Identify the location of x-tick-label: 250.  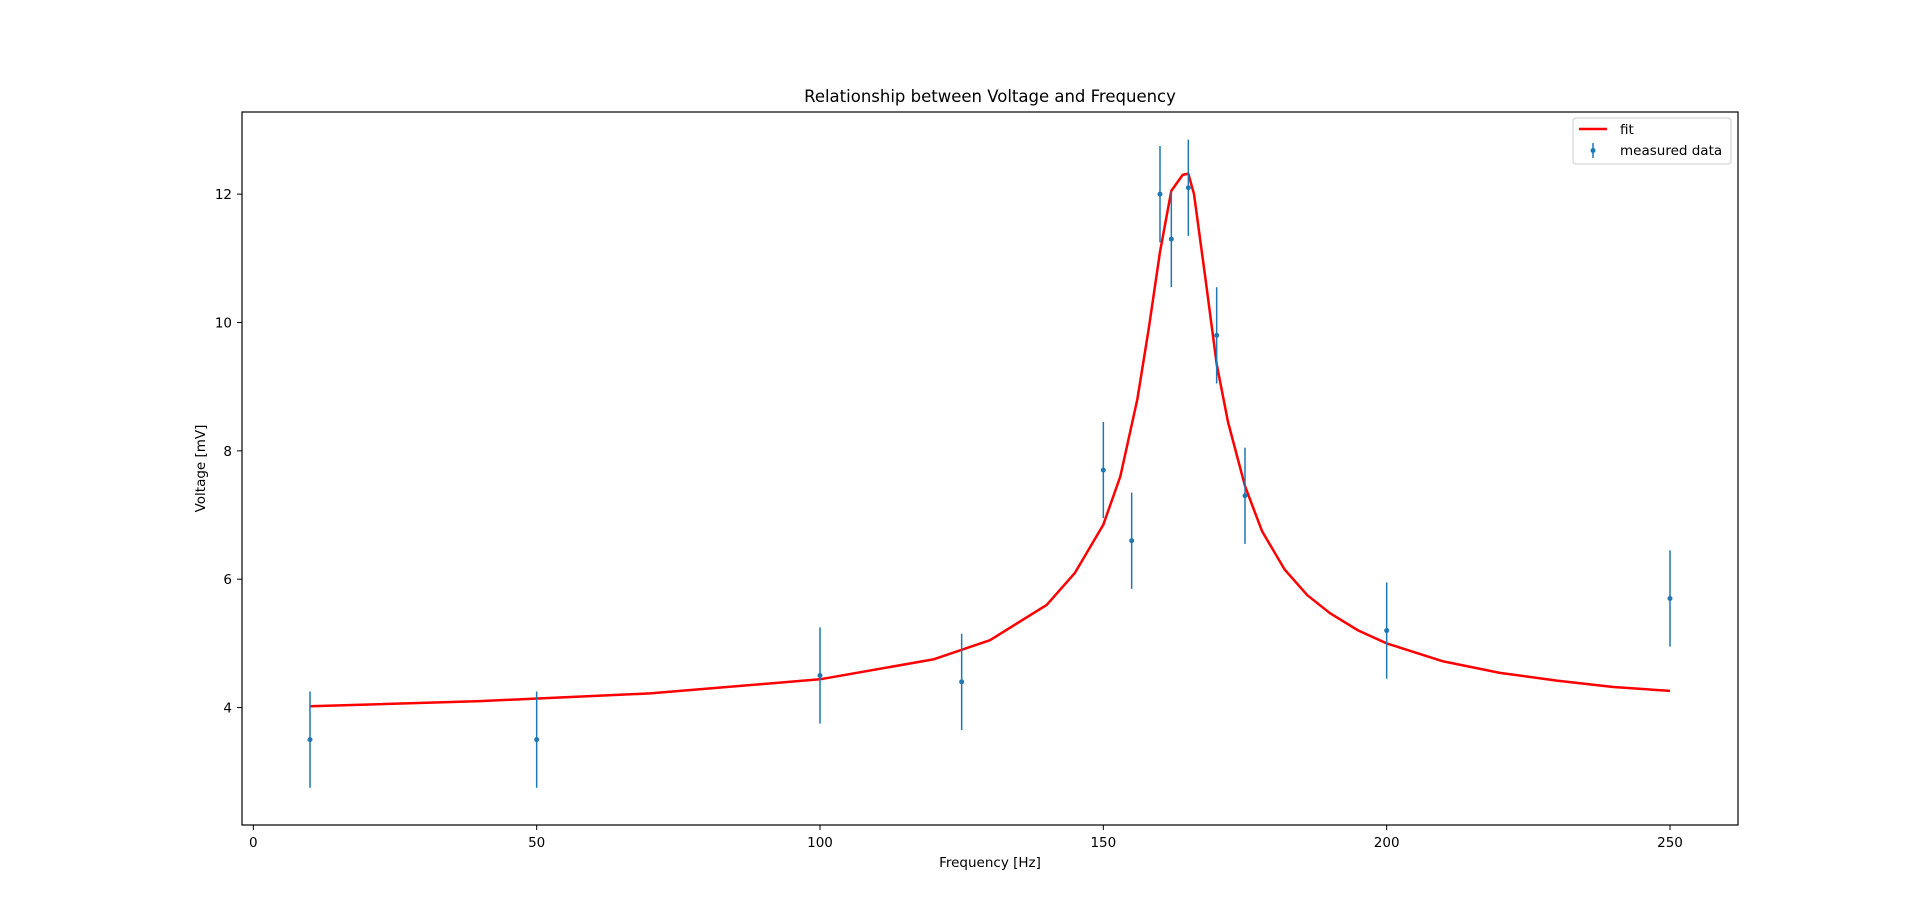
(1670, 843).